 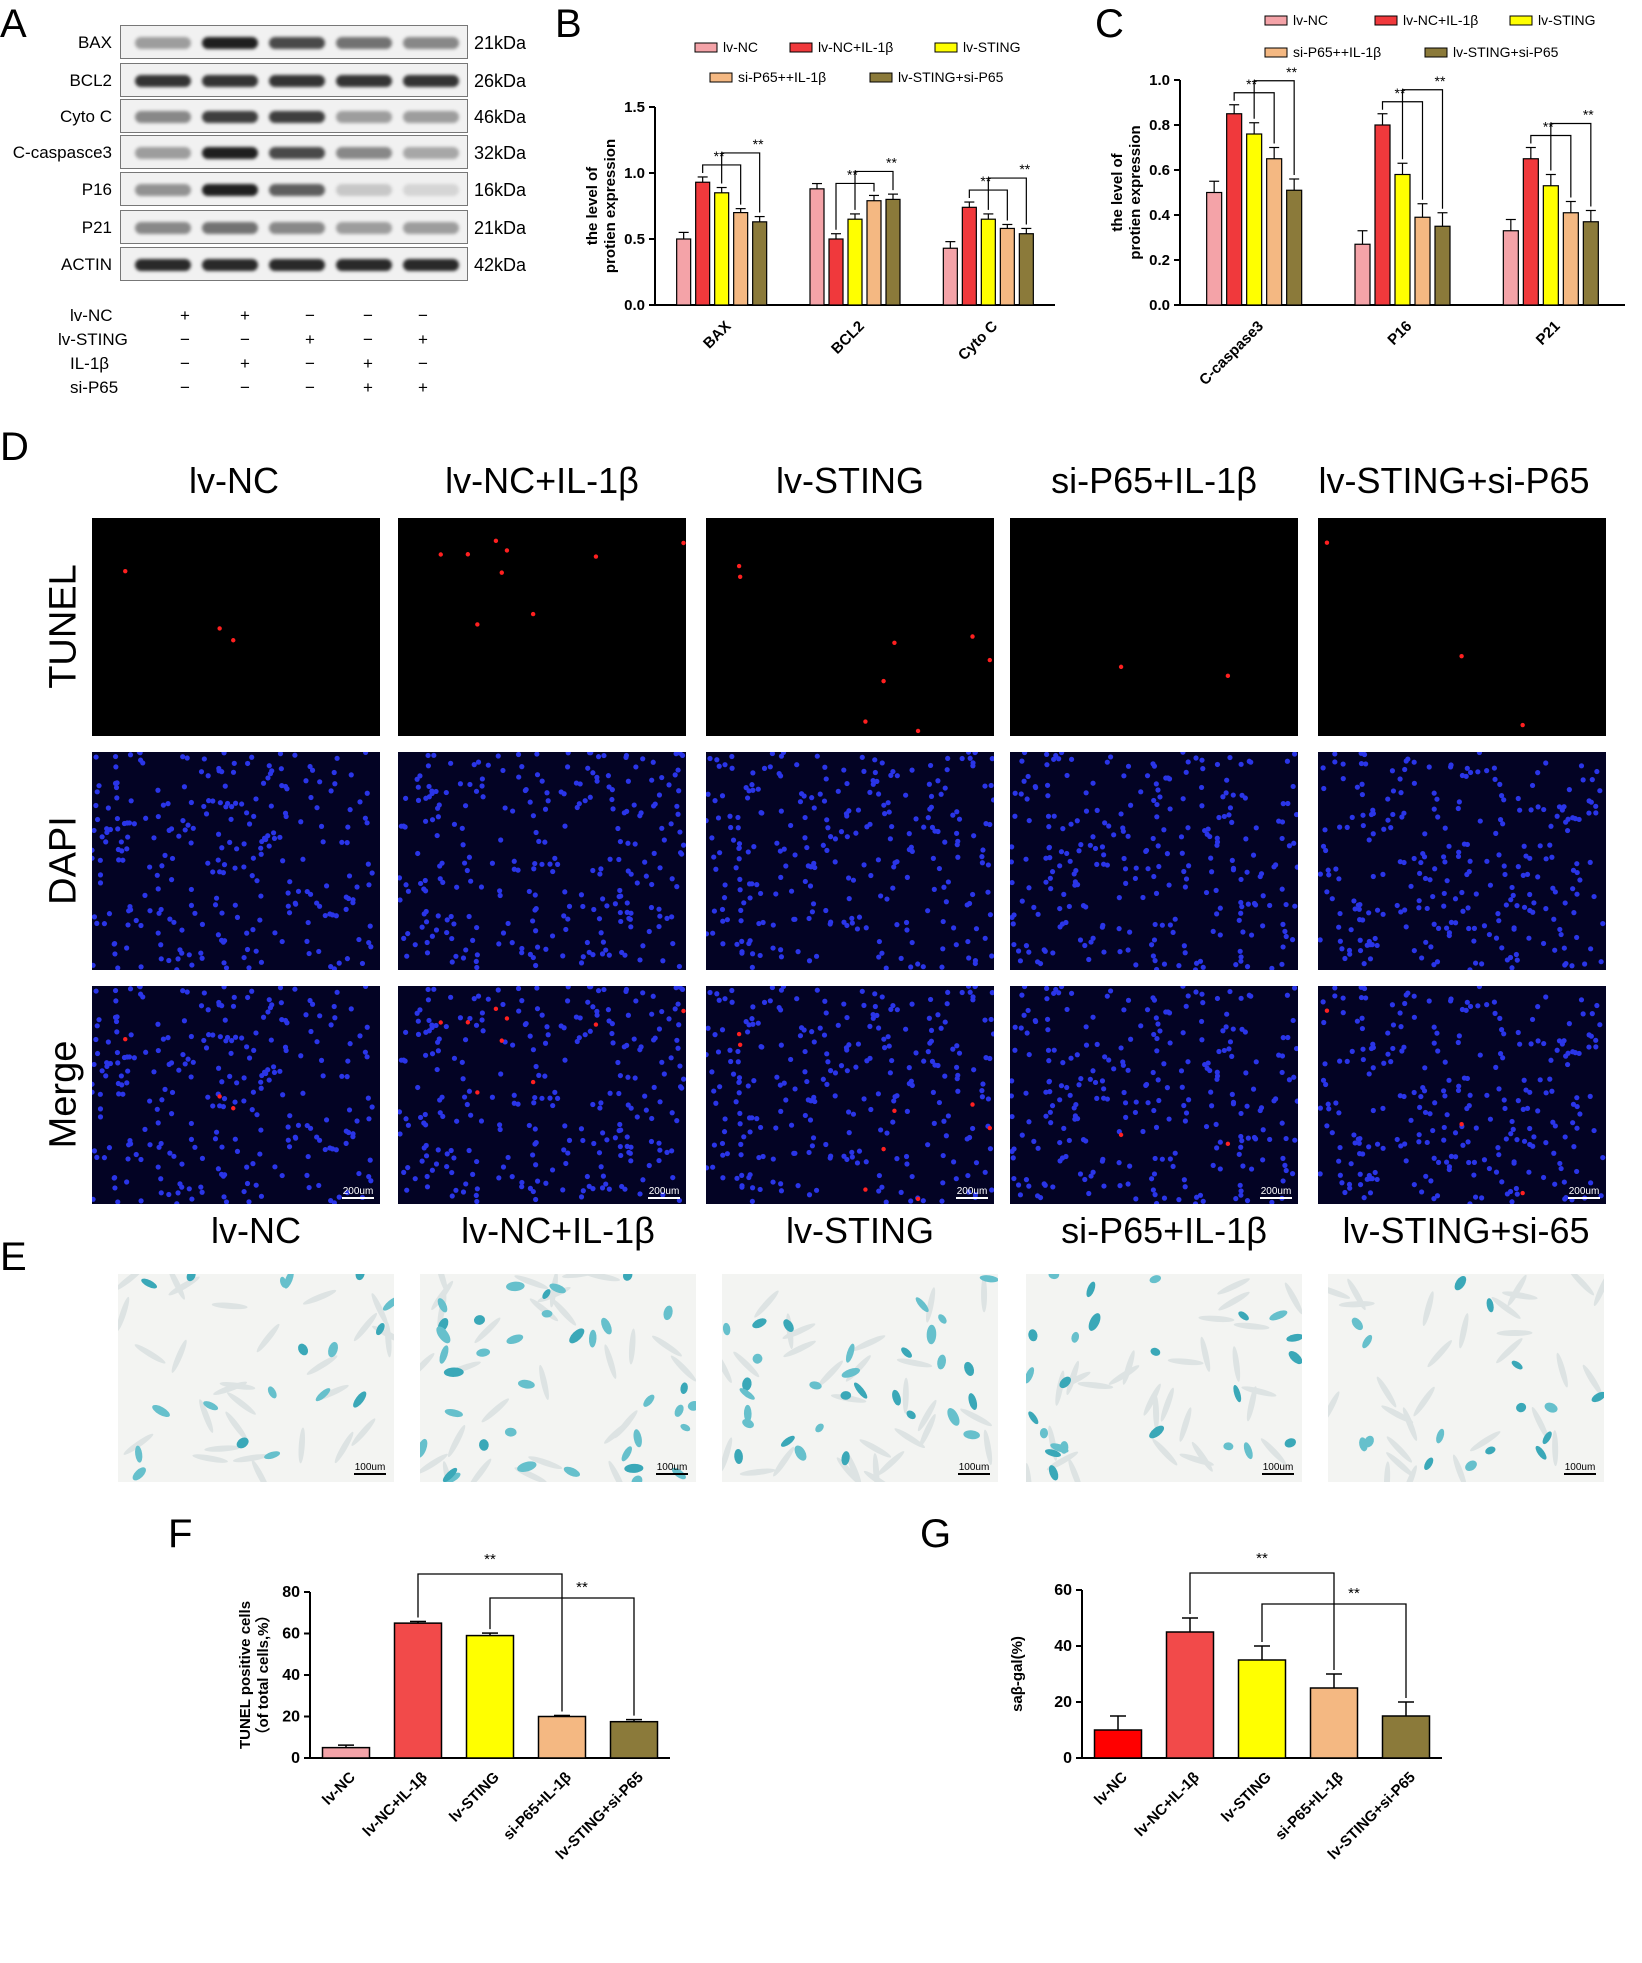 What do you see at coordinates (1262, 1621) in the screenshot?
I see `sig-bracket` at bounding box center [1262, 1621].